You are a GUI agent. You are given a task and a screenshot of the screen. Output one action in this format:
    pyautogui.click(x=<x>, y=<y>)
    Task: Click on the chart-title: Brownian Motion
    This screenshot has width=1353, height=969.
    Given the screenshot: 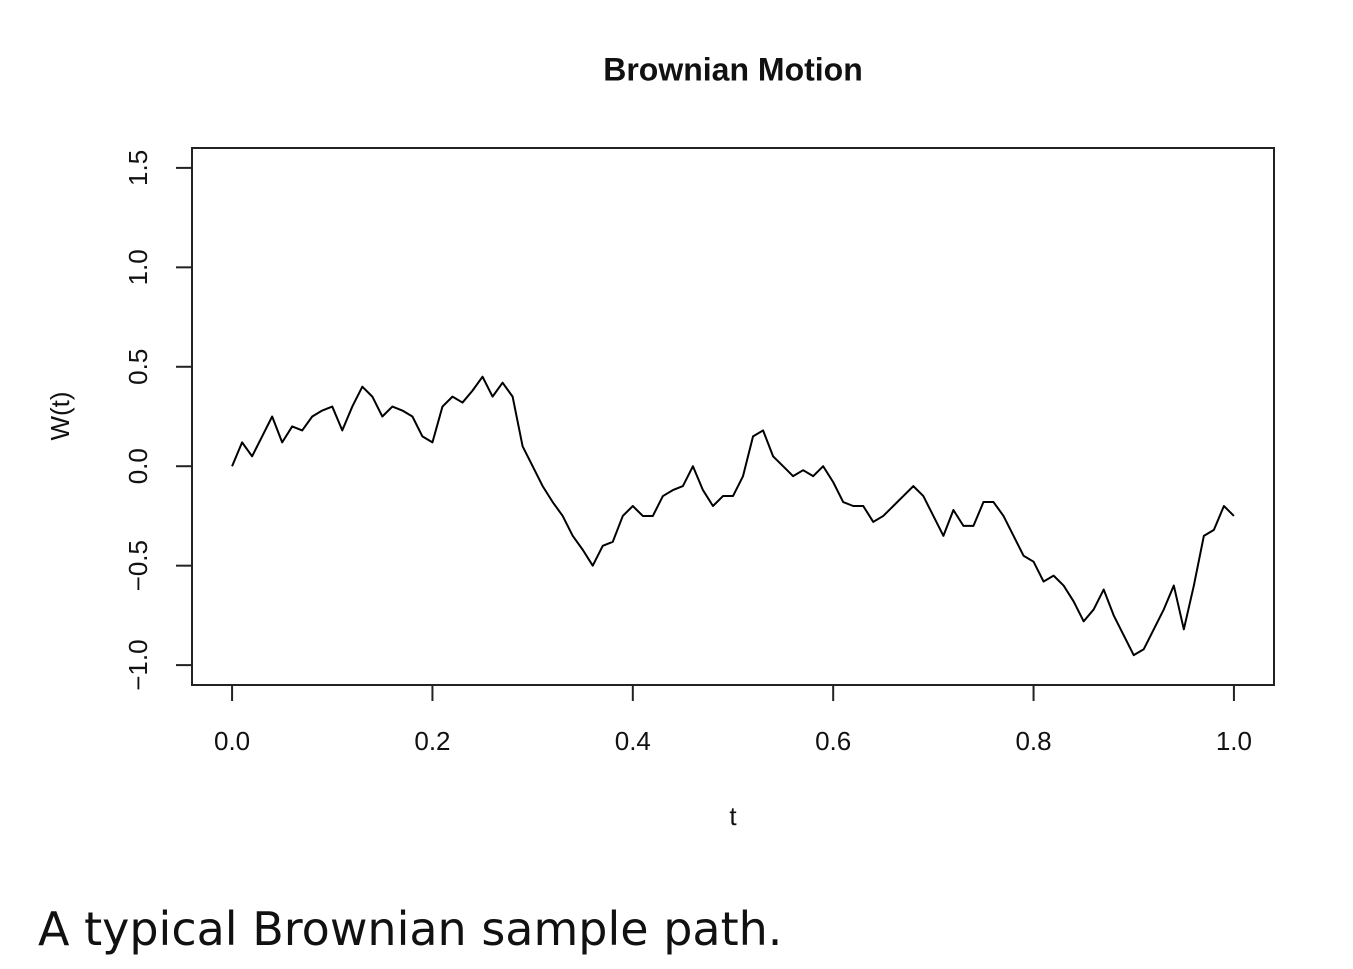 What is the action you would take?
    pyautogui.click(x=733, y=69)
    